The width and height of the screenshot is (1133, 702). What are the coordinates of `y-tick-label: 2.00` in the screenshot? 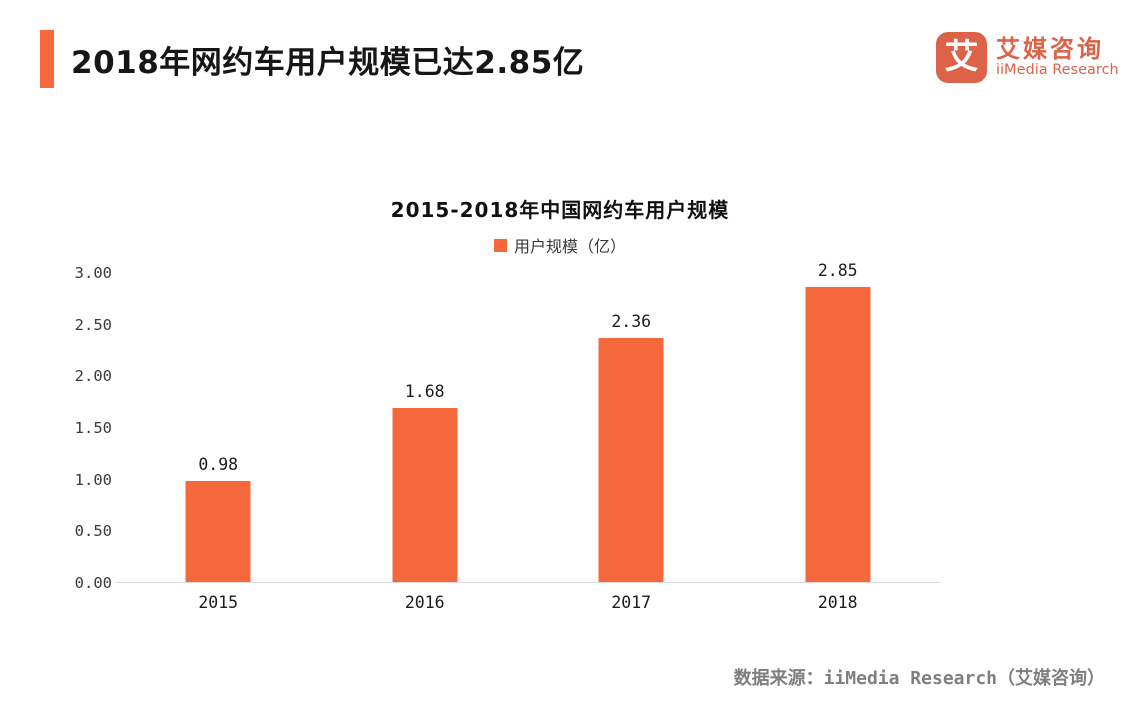 It's located at (93, 376).